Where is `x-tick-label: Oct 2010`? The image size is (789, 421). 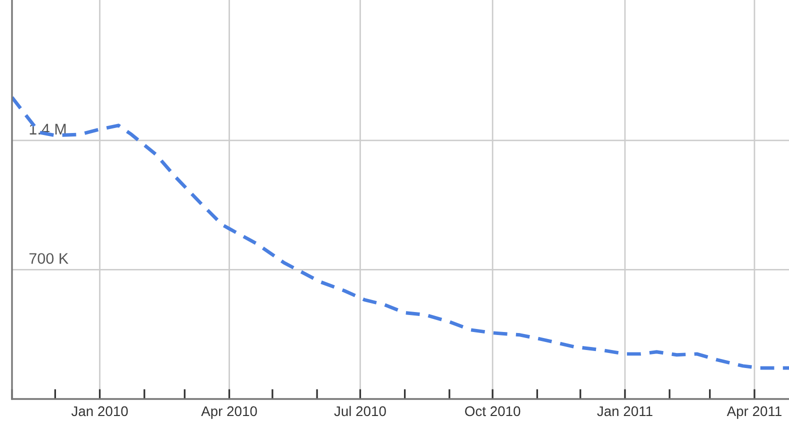
x-tick-label: Oct 2010 is located at coordinates (492, 411).